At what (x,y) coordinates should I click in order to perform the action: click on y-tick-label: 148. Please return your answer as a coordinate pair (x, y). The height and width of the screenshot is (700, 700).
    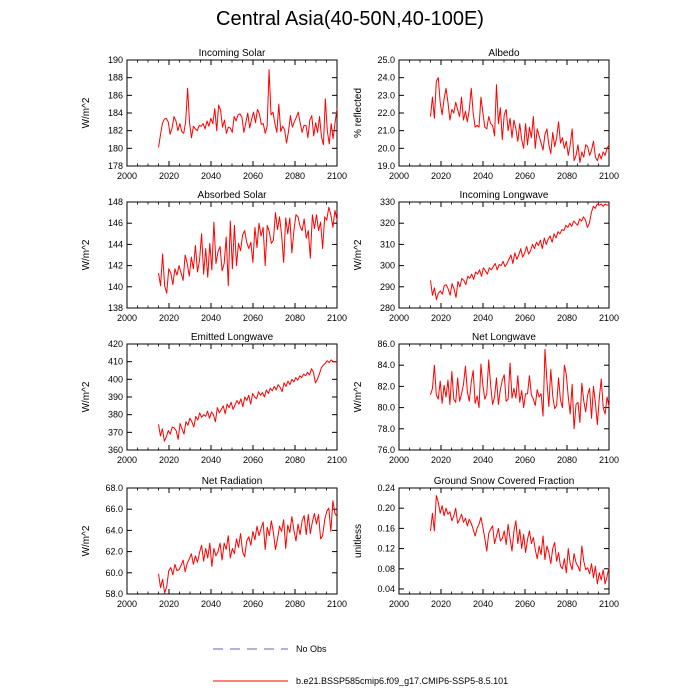
    Looking at the image, I should click on (115, 202).